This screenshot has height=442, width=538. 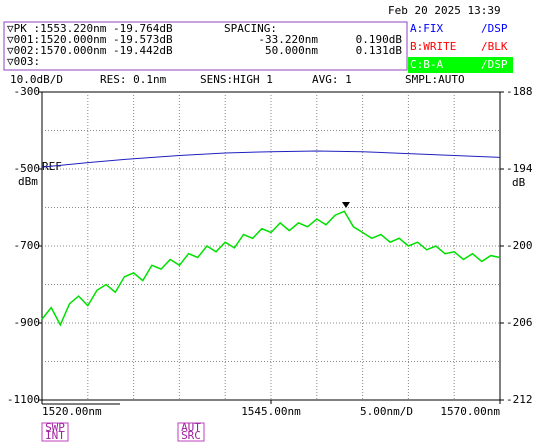 I want to click on marker-line: ▽001:1520.000nm -19.573dB, so click(x=90, y=39).